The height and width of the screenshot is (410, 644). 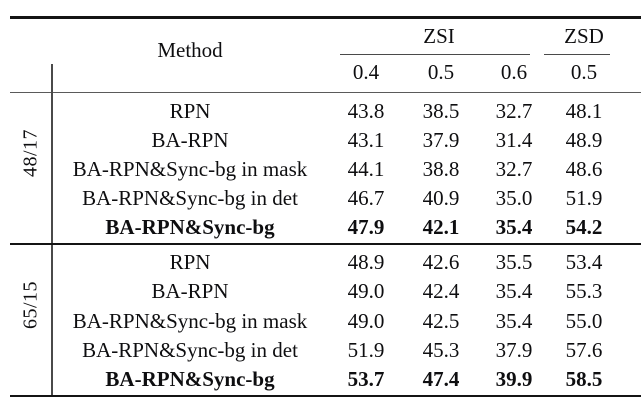 What do you see at coordinates (325, 243) in the screenshot?
I see `group-divider-rule` at bounding box center [325, 243].